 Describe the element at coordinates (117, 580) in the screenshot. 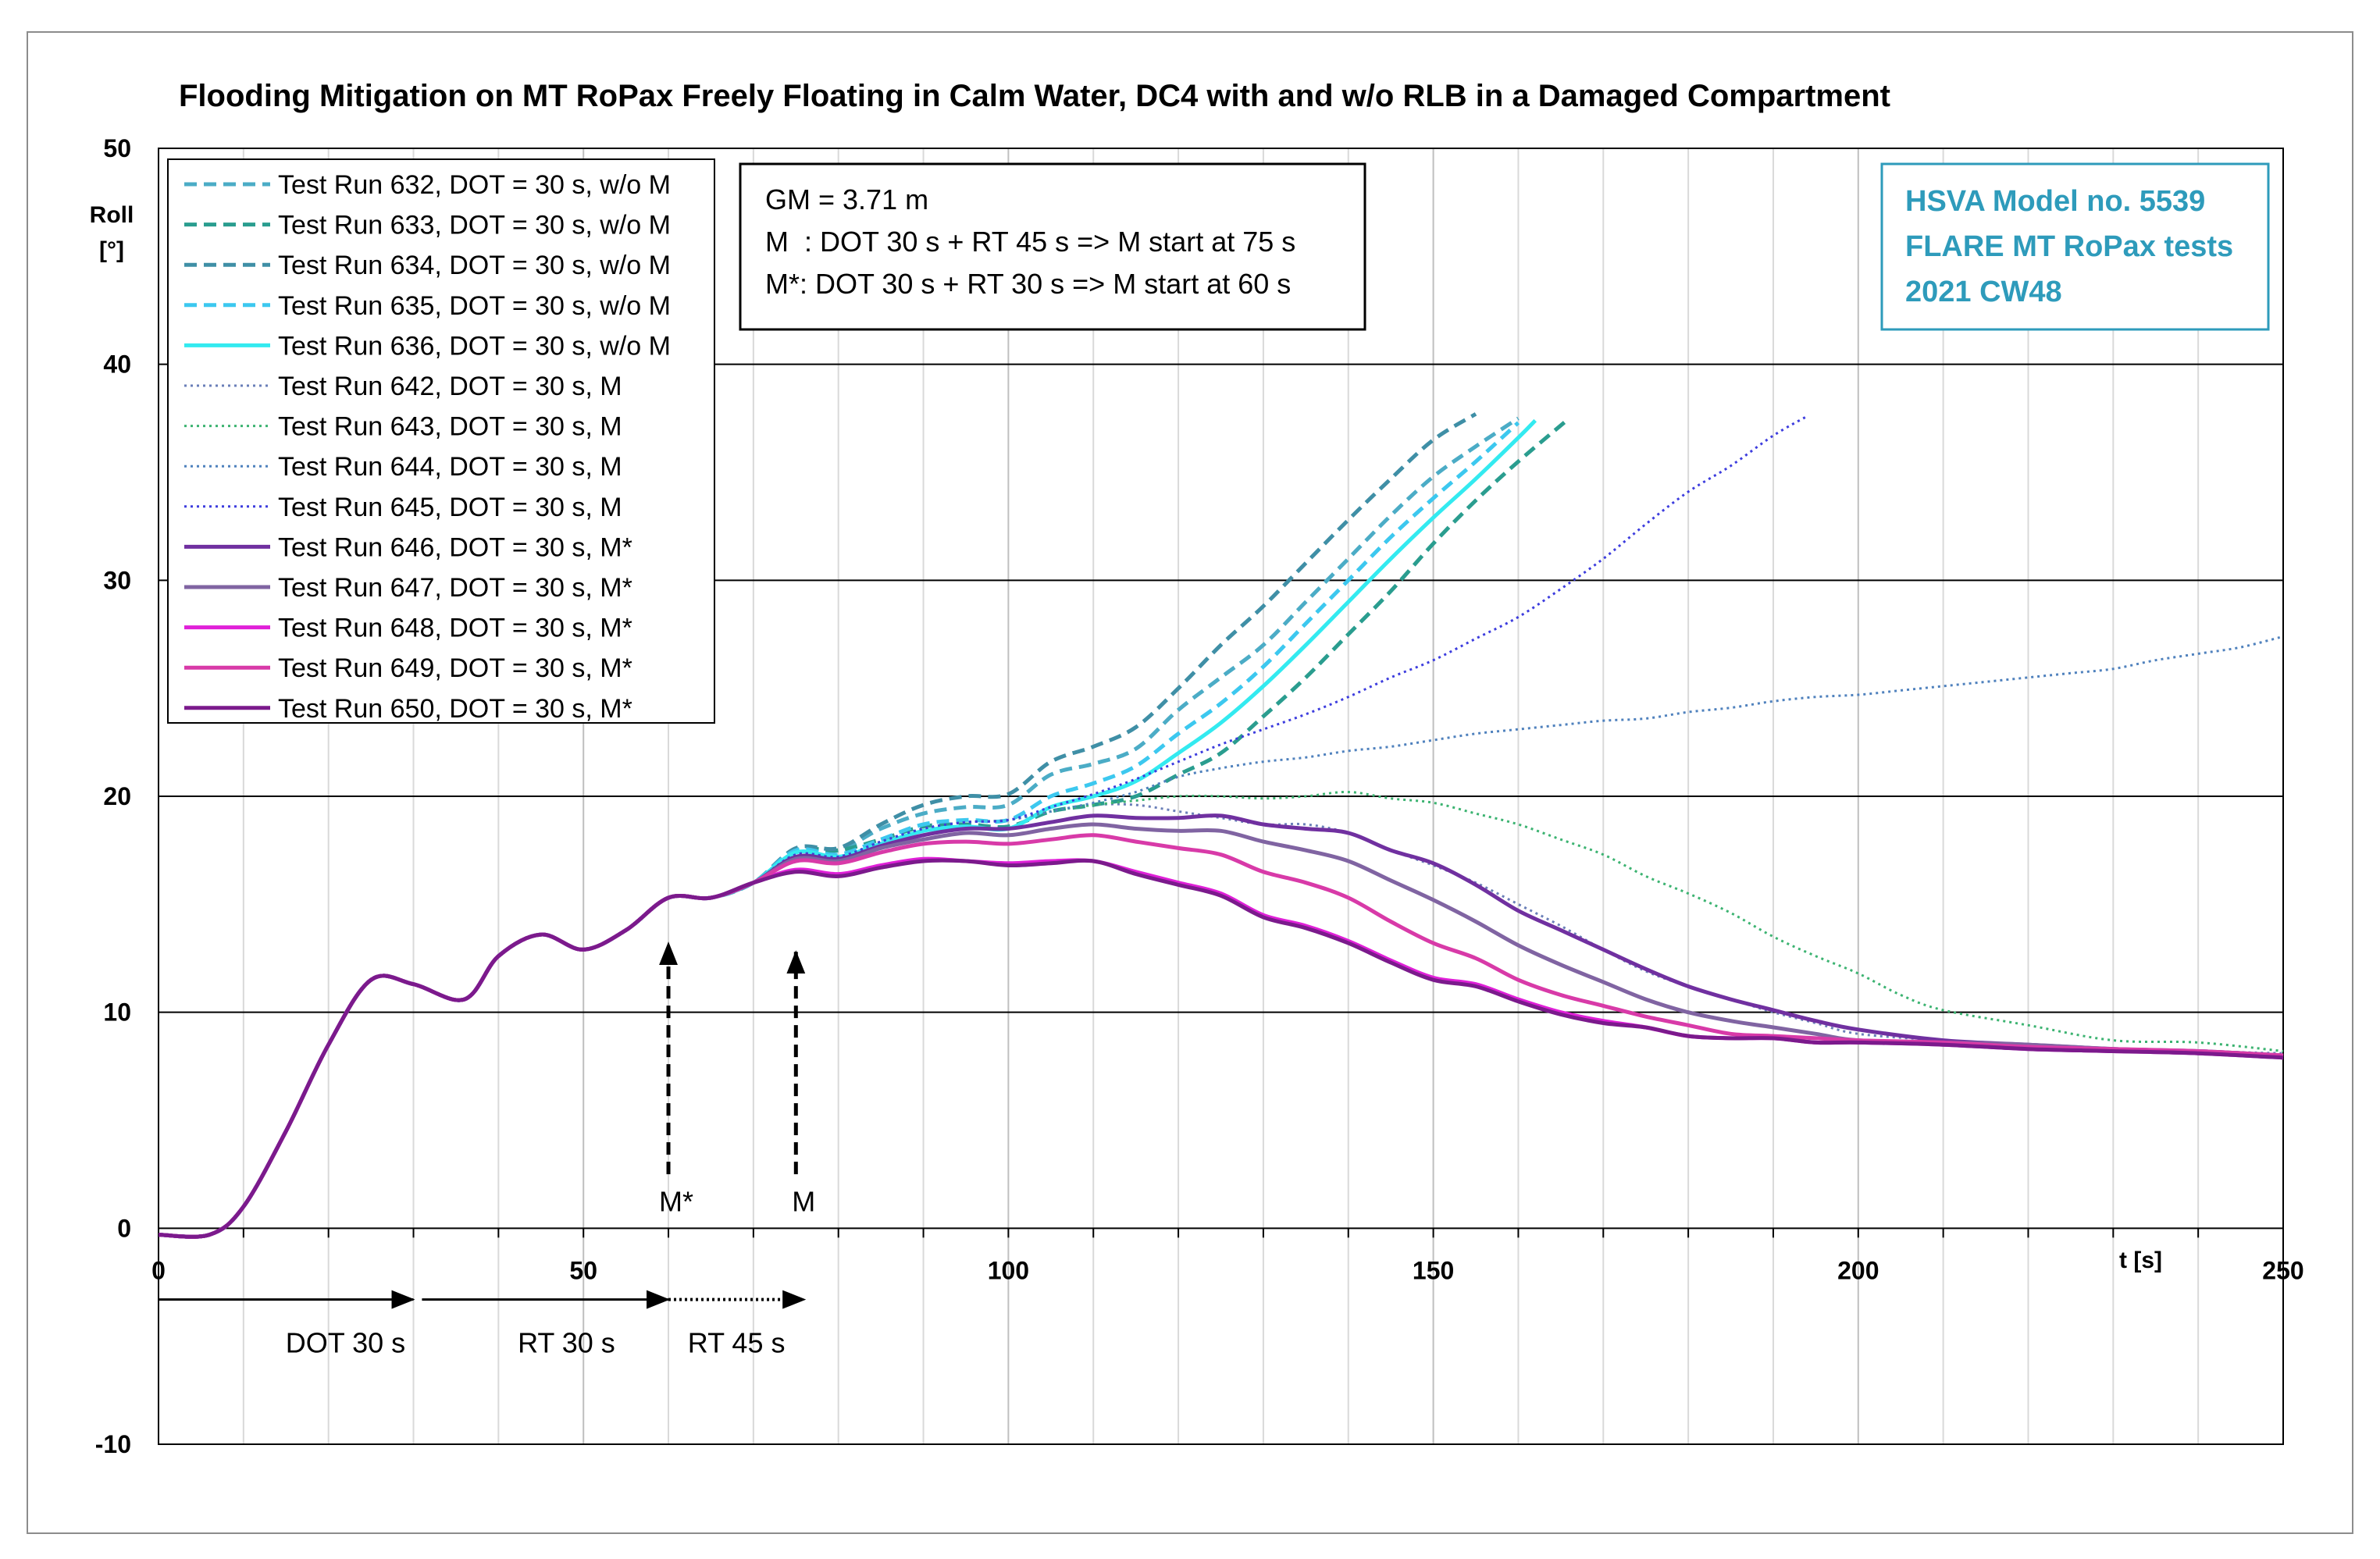

I see `y-tick-label: 30` at that location.